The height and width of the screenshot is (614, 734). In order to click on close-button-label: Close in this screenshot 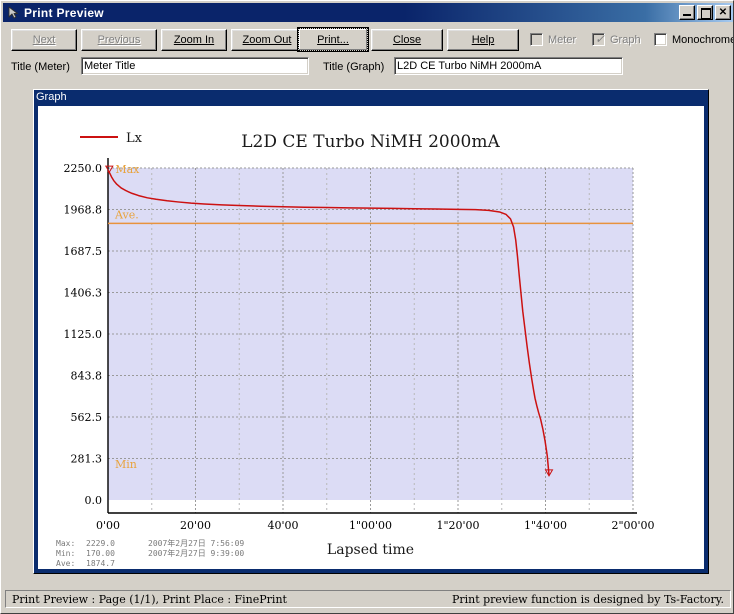, I will do `click(407, 40)`.